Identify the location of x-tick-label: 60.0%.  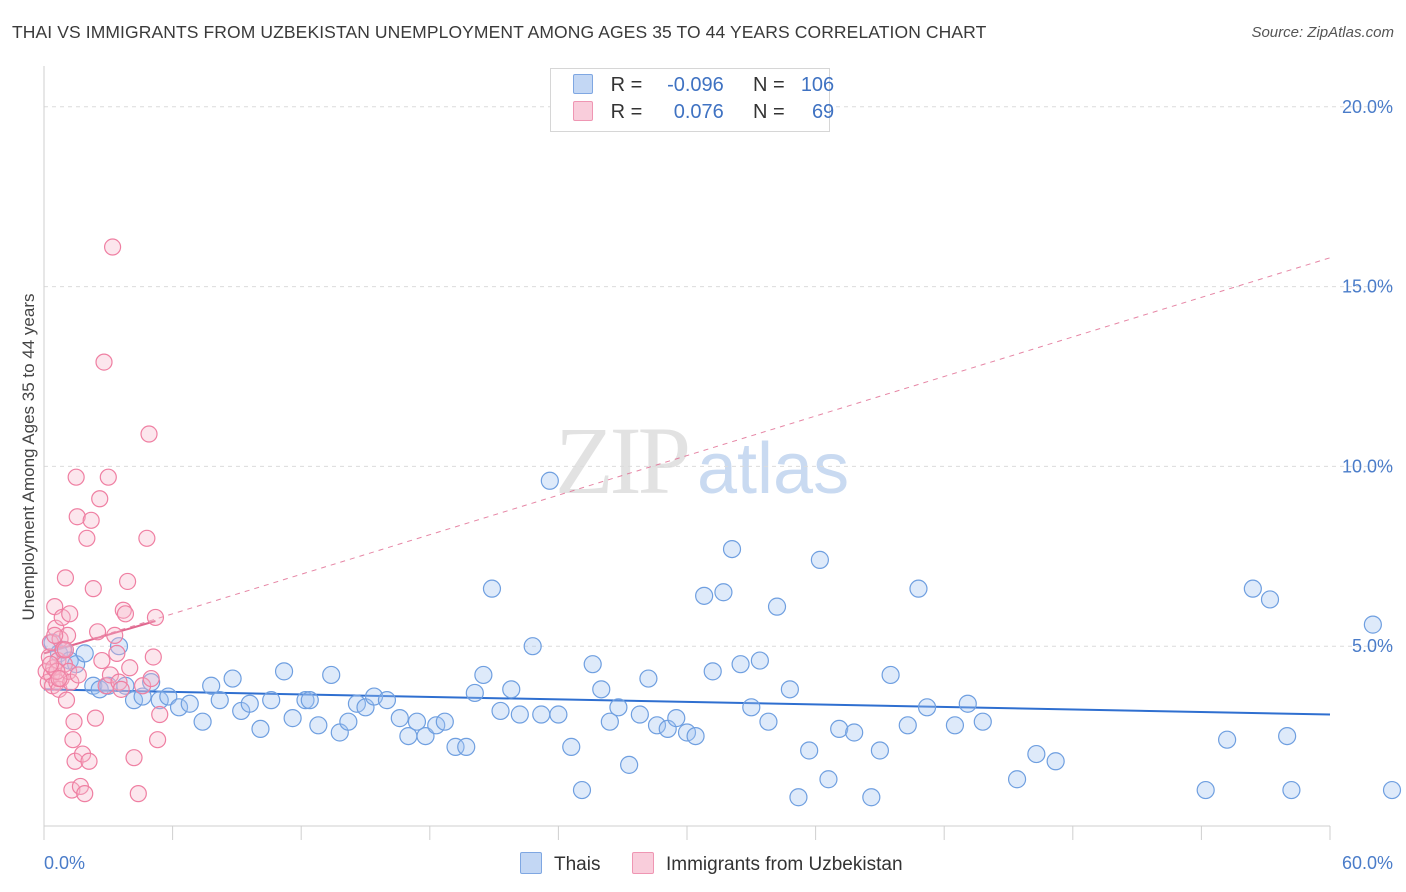
(1367, 863).